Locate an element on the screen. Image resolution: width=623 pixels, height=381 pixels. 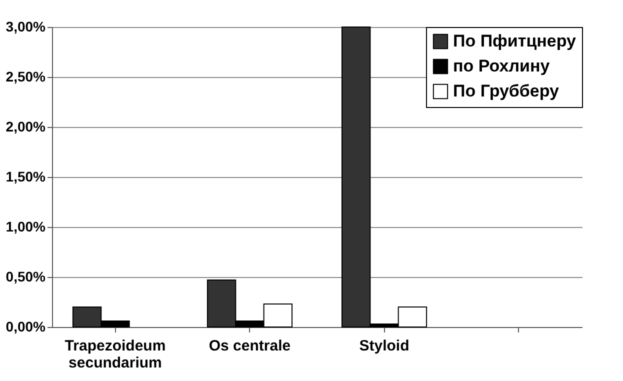
y-tick-label: 0,00% is located at coordinates (26, 326).